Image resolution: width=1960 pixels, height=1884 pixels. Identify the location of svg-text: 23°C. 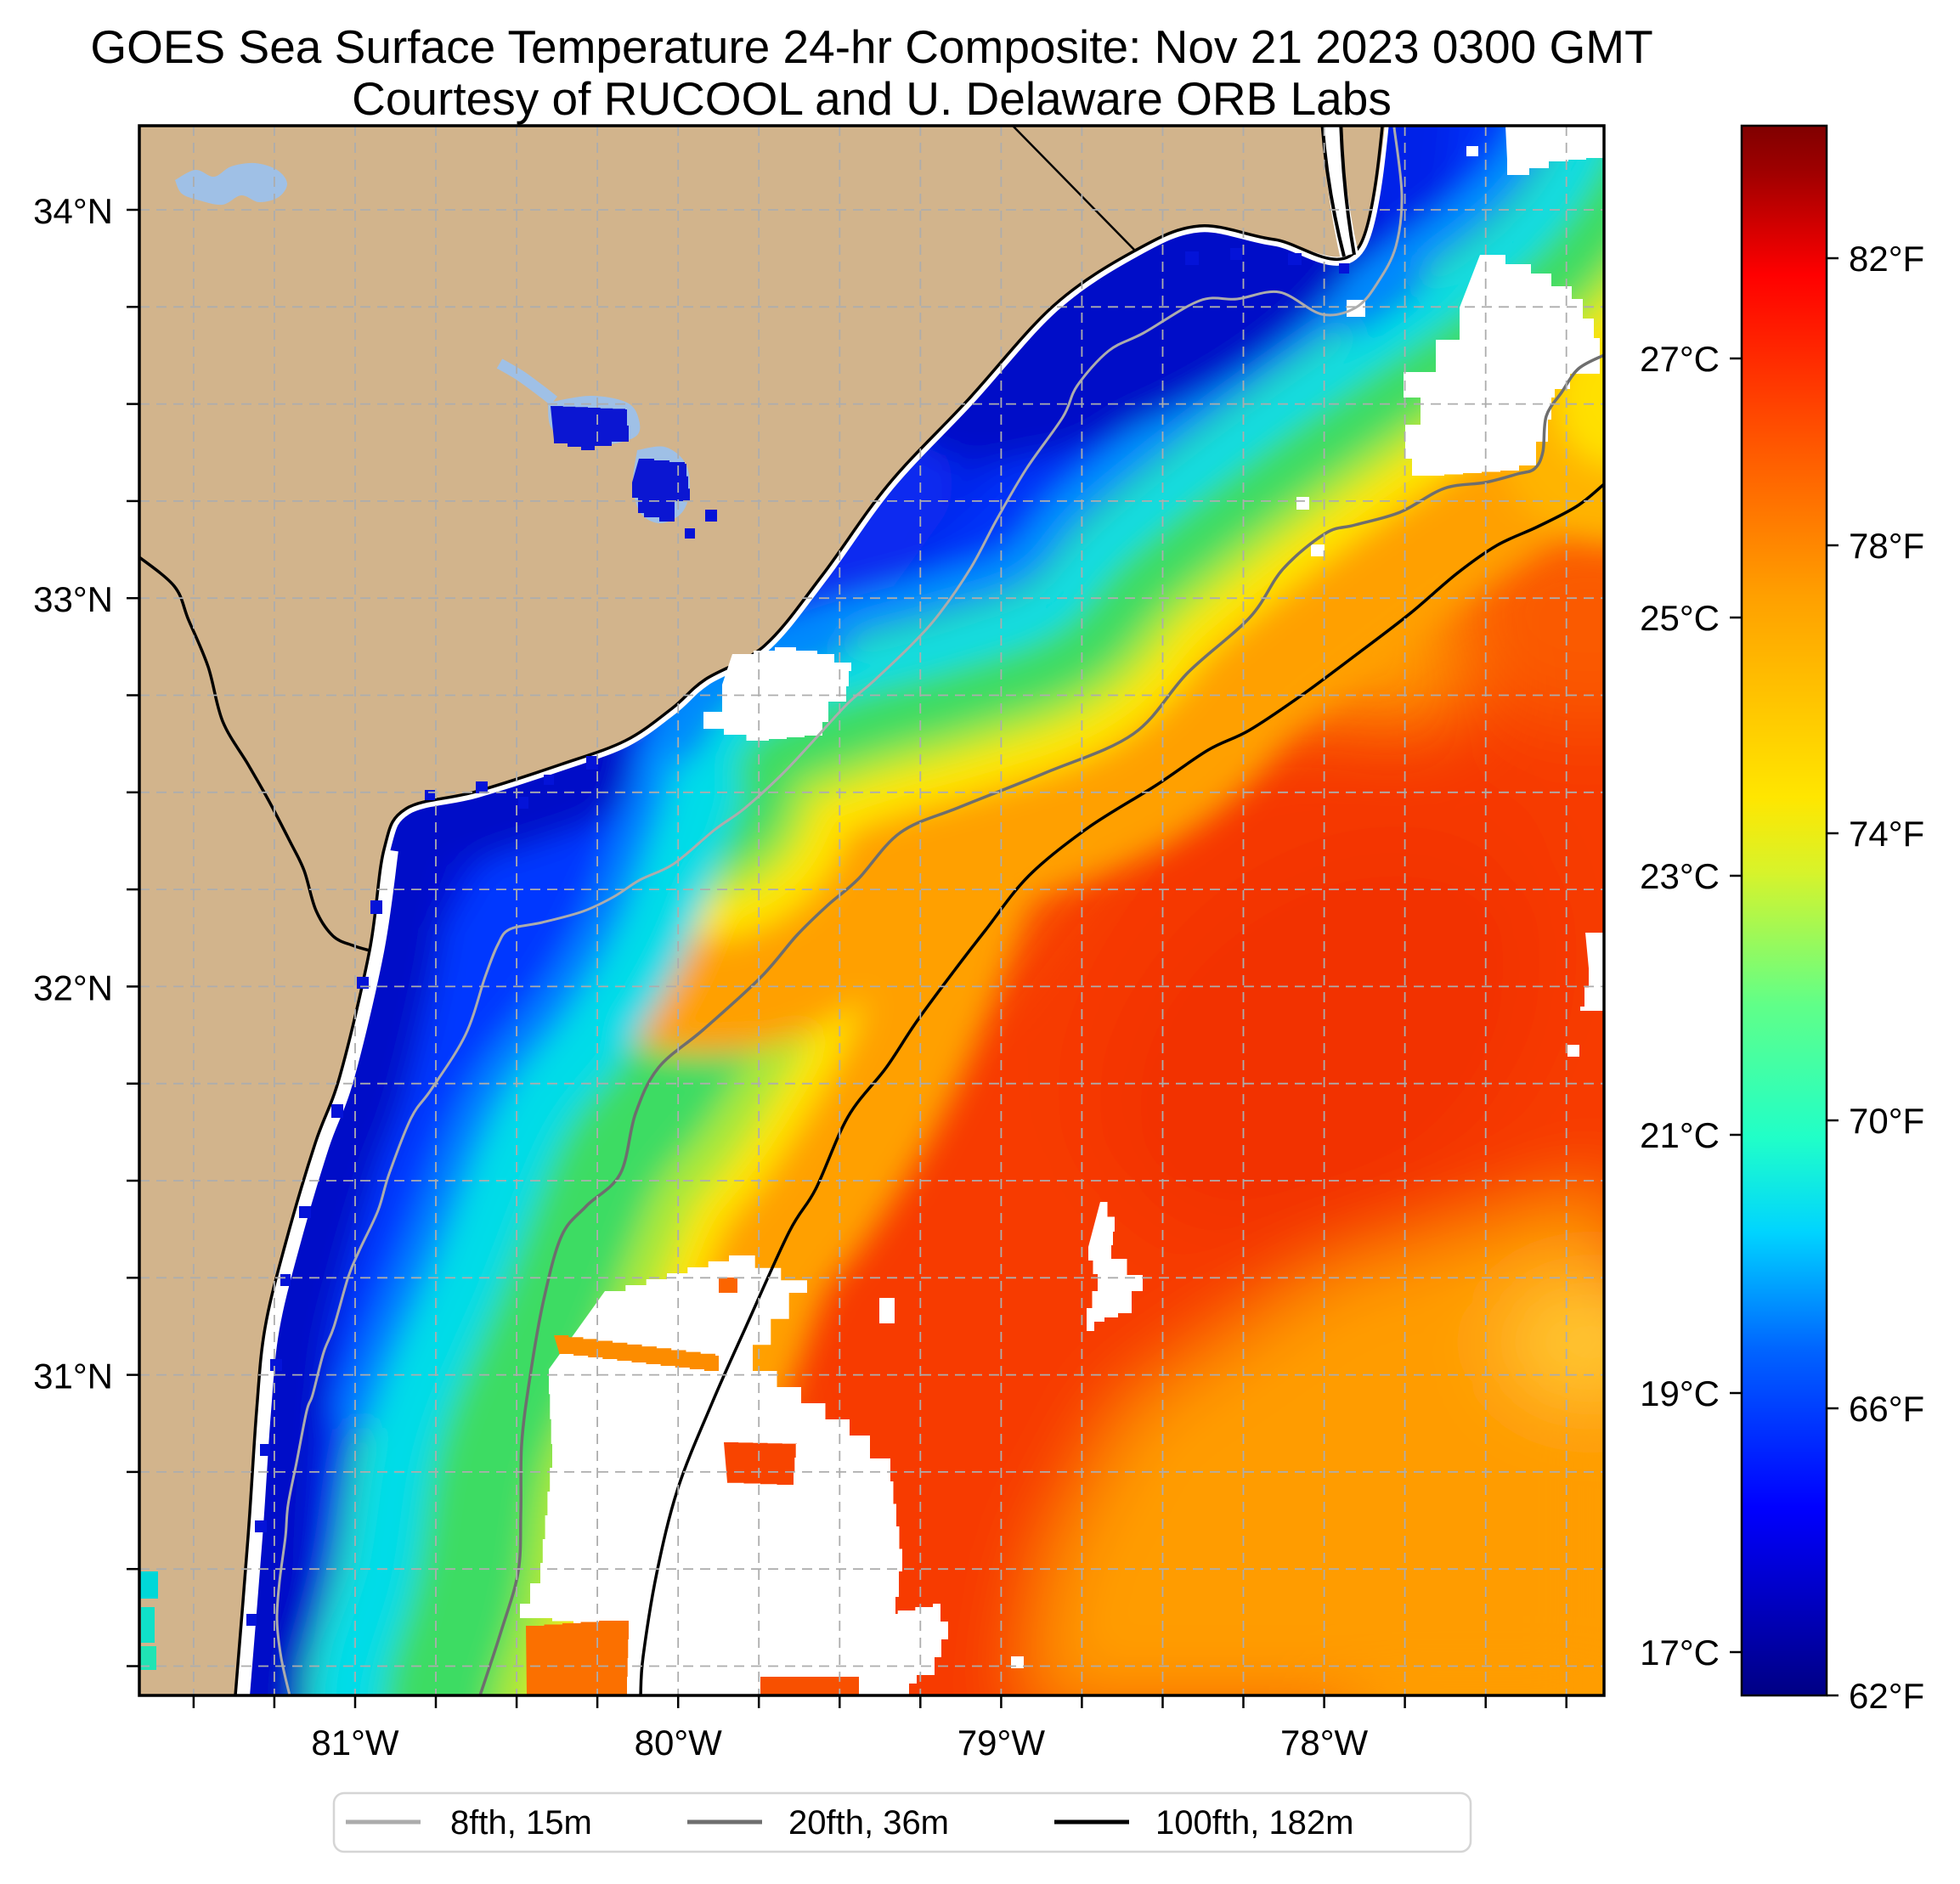
(1680, 876).